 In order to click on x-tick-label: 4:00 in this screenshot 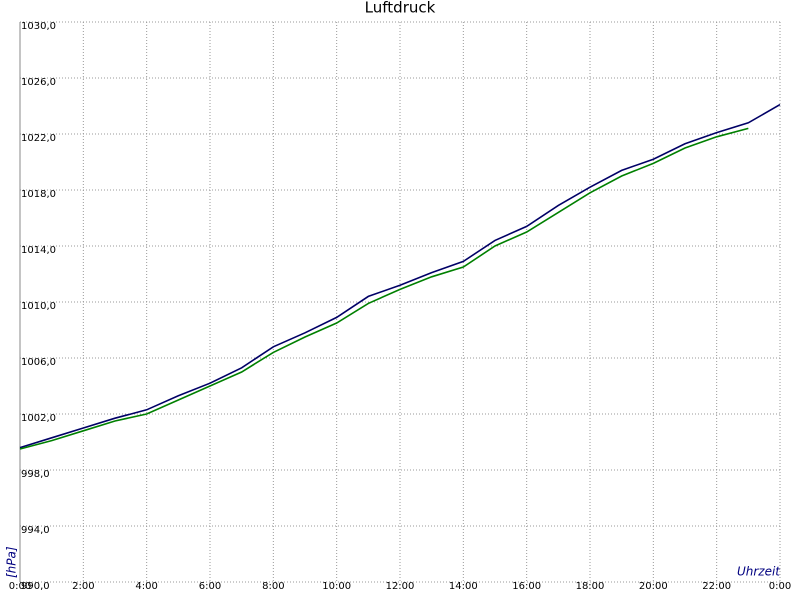, I will do `click(146, 586)`.